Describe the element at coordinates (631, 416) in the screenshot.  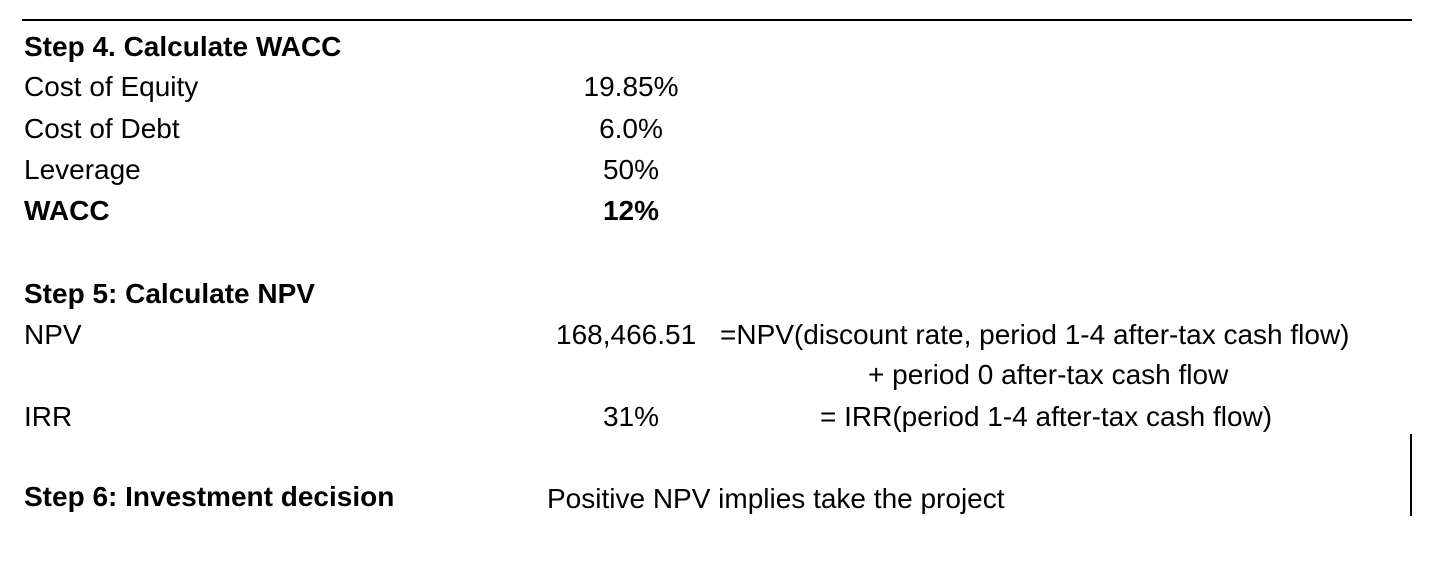
I see `irr-value: 31%` at that location.